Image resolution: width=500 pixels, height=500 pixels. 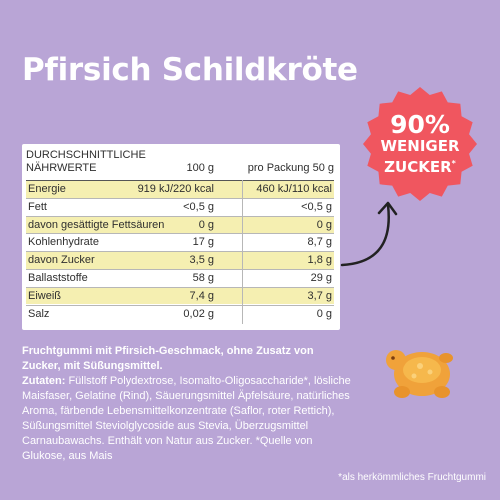 What do you see at coordinates (200, 168) in the screenshot?
I see `header-col-100g: 100 g` at bounding box center [200, 168].